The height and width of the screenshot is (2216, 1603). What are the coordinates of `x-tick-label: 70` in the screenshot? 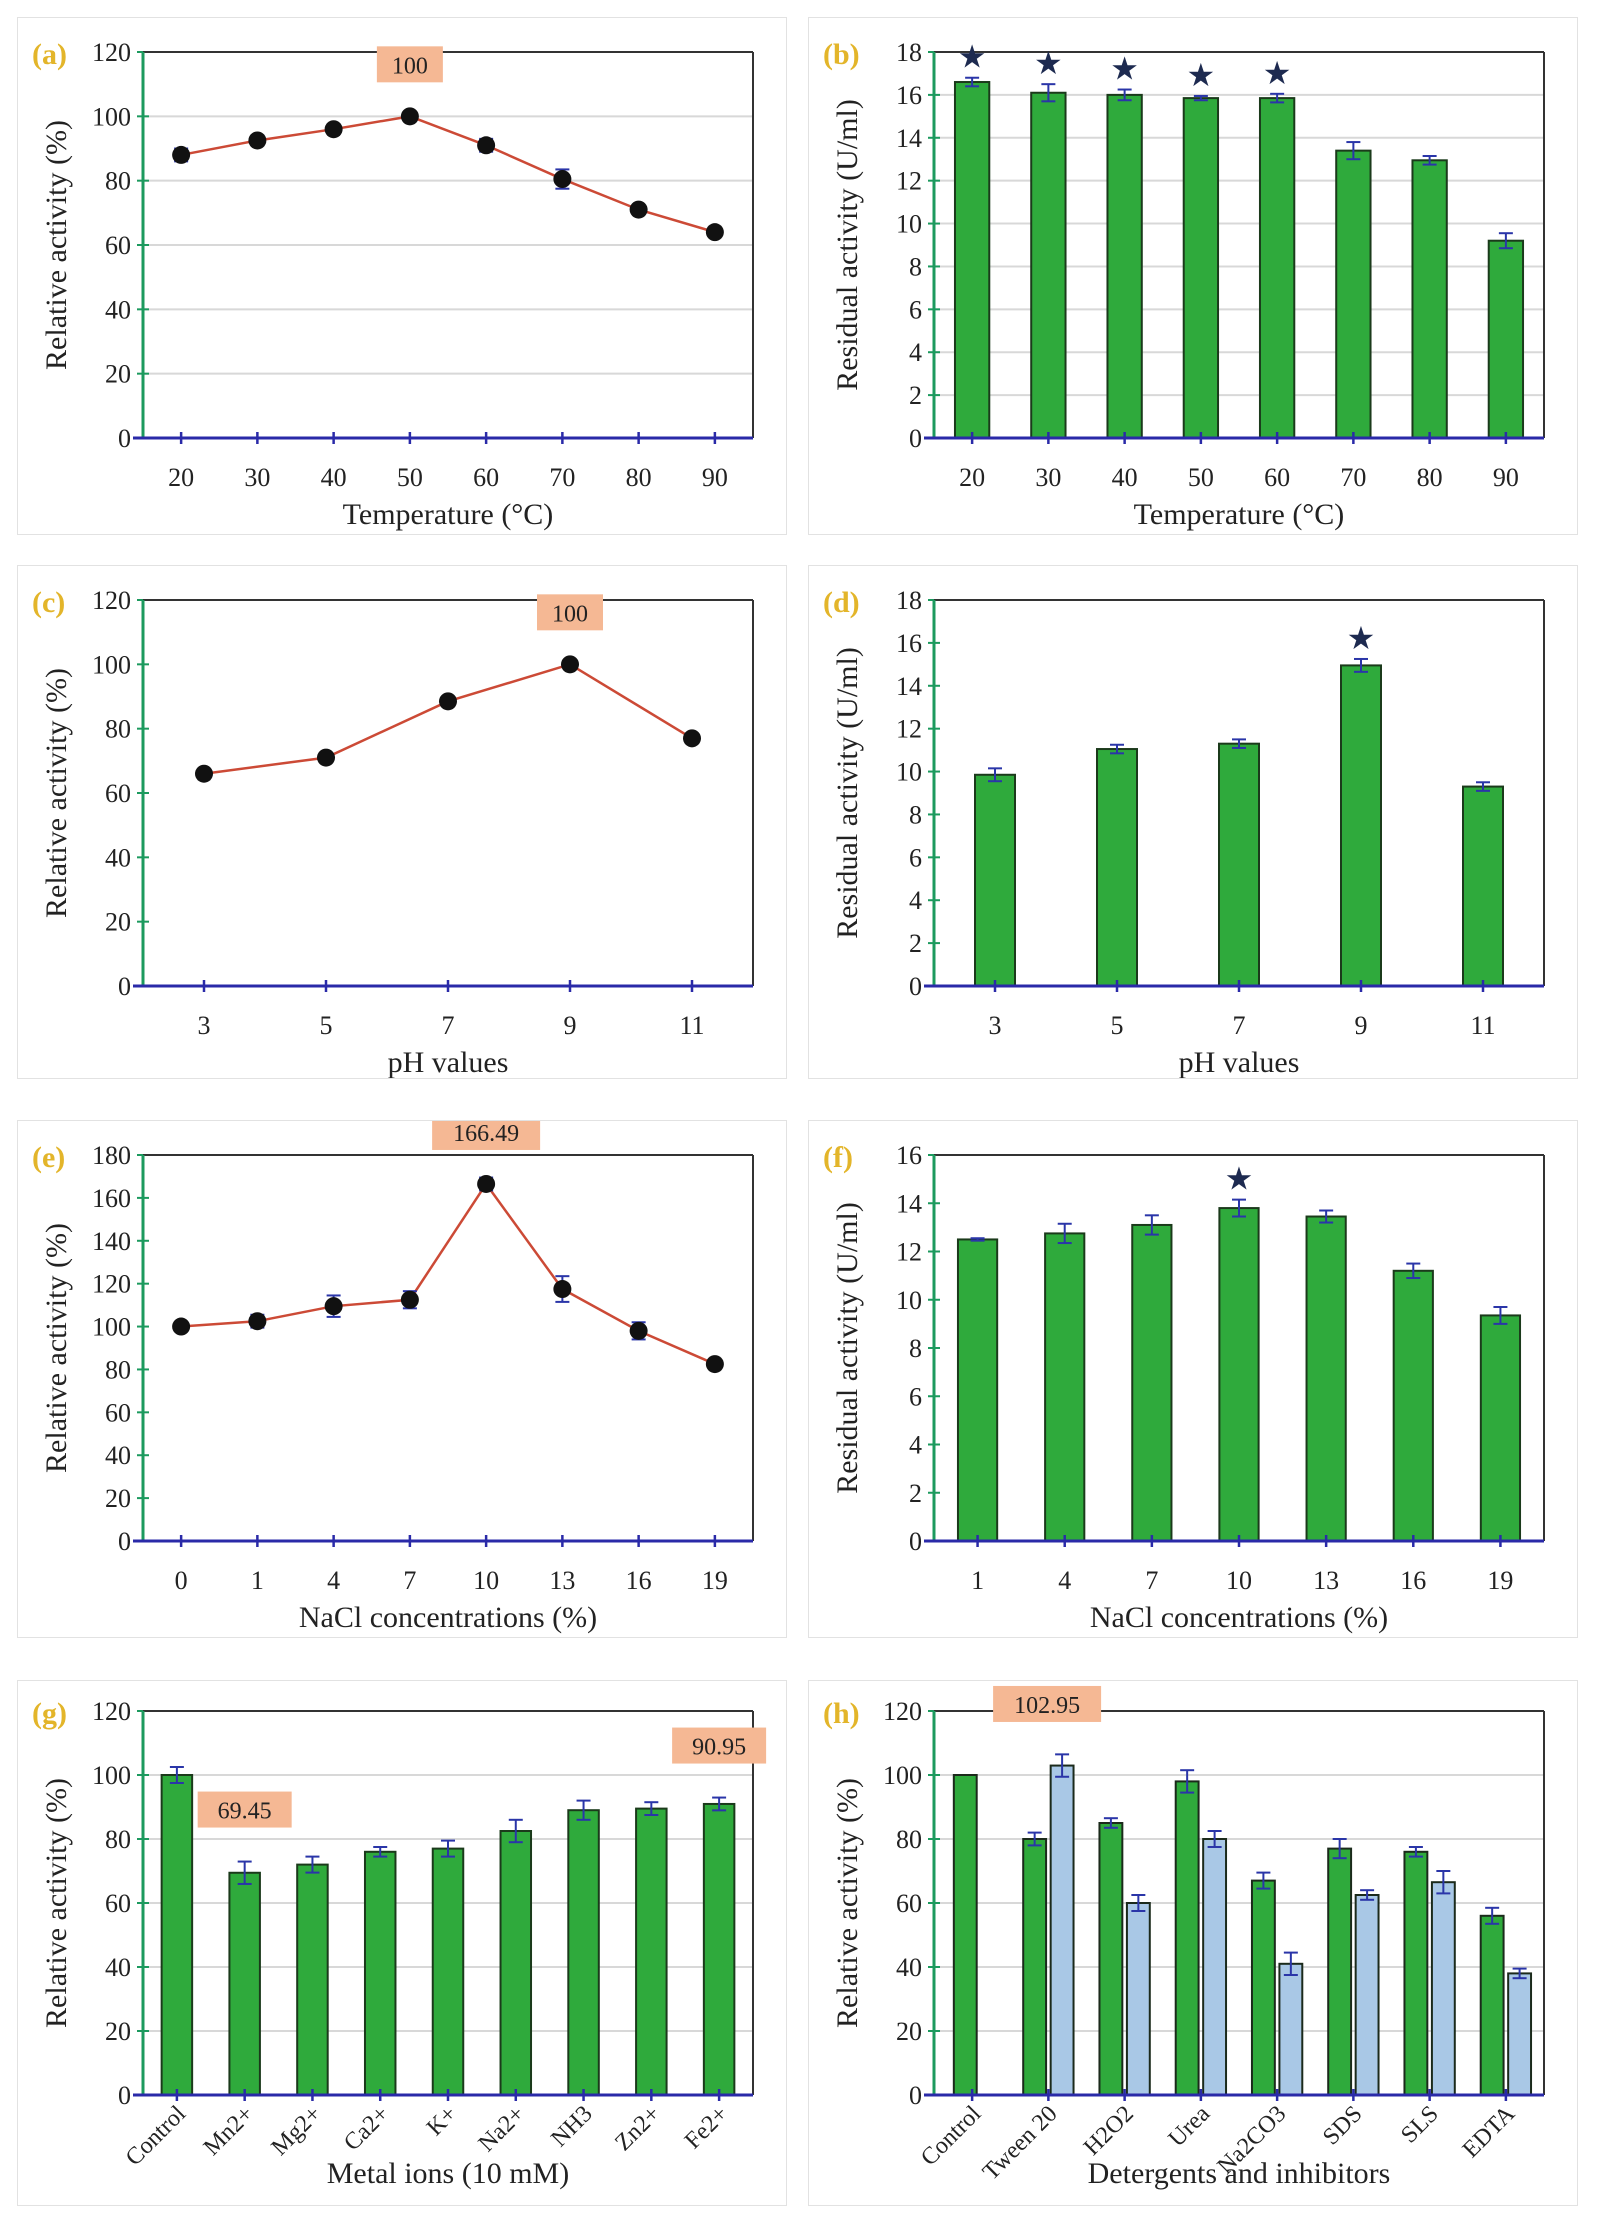 It's located at (1353, 477).